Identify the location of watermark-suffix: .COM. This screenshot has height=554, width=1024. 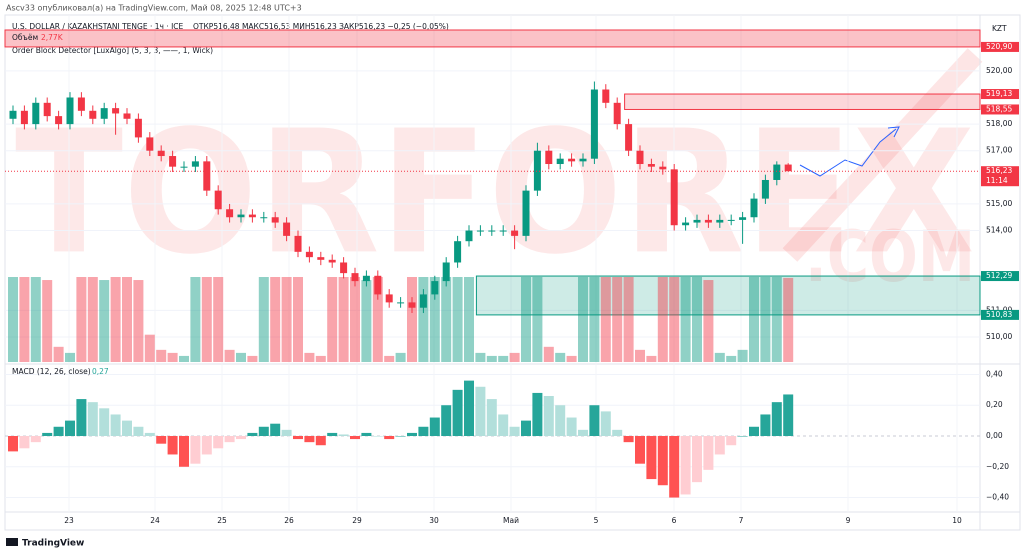
(890, 257).